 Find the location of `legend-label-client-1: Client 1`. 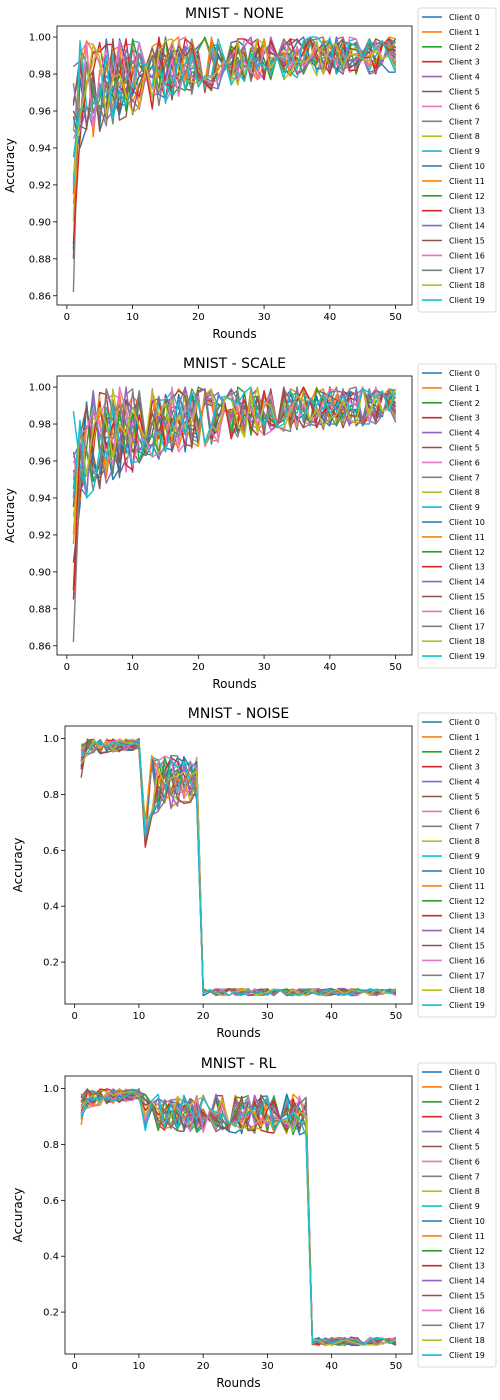

legend-label-client-1: Client 1 is located at coordinates (464, 1087).